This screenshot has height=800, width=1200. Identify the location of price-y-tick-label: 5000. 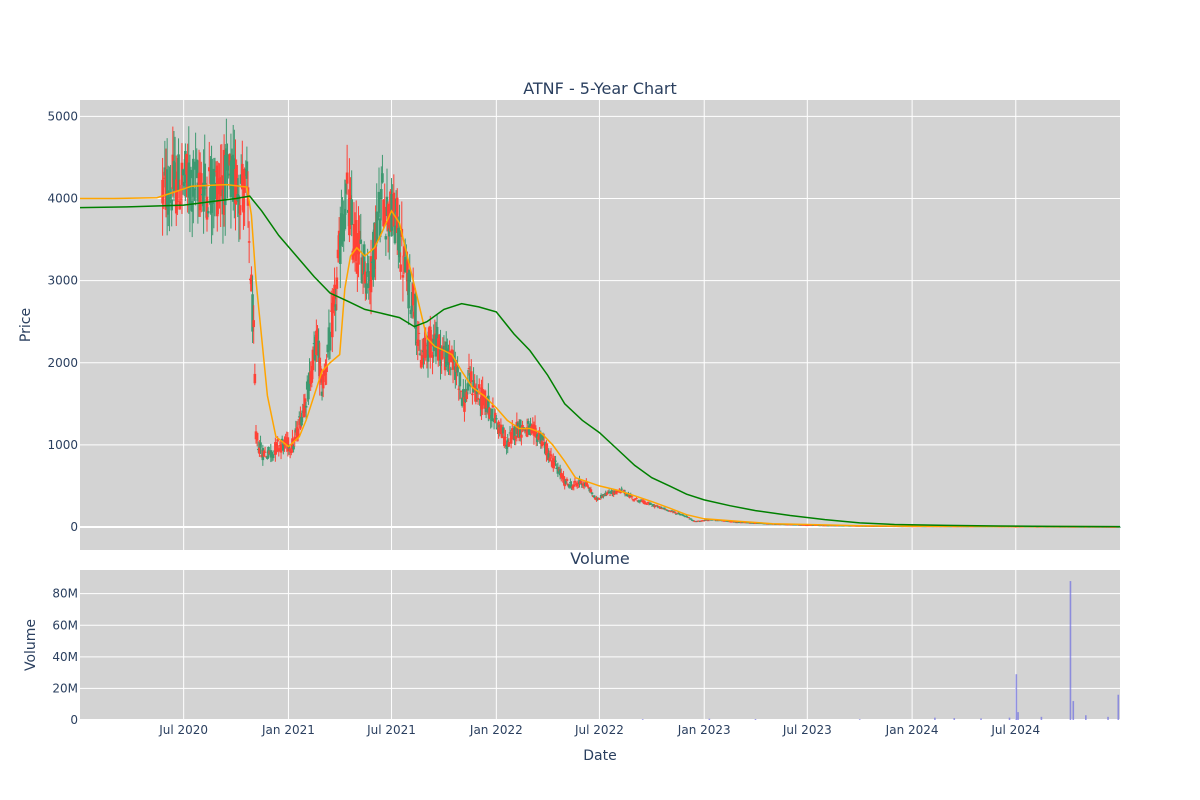
(62, 116).